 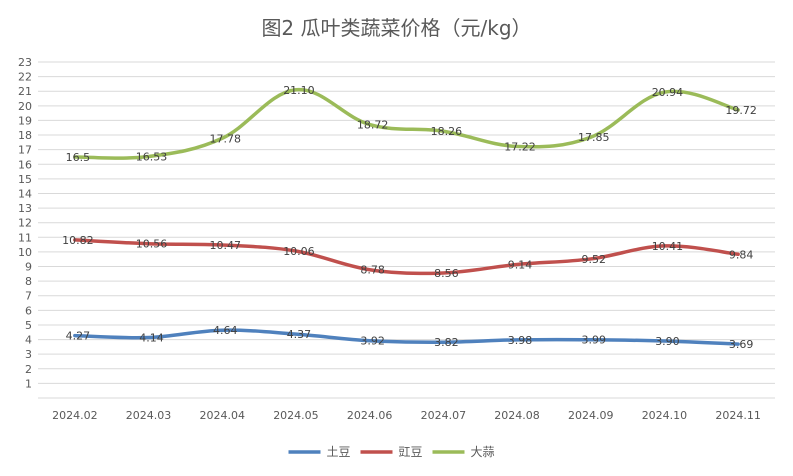 I want to click on data-label: 4.27, so click(x=78, y=336).